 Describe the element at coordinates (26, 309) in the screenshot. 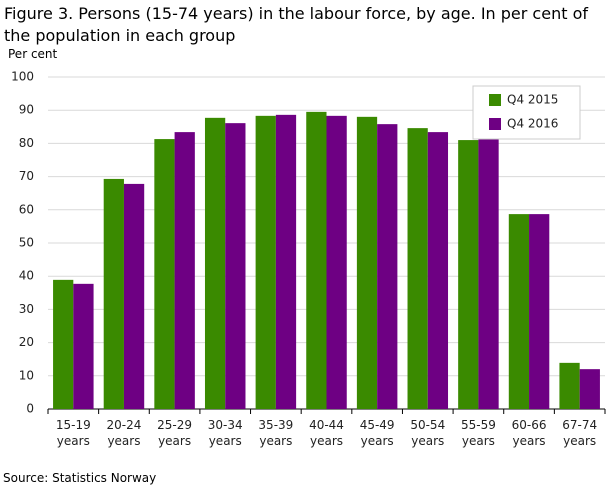

I see `y-tick-label: 30` at that location.